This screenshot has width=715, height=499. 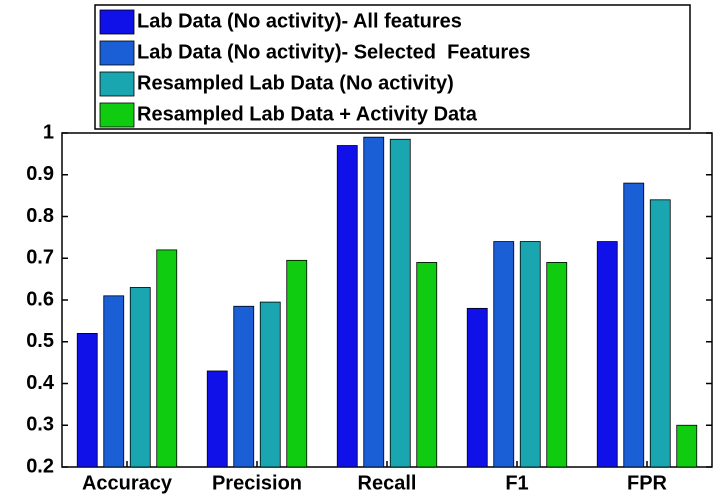 What do you see at coordinates (48, 132) in the screenshot?
I see `y-tick-label: 1` at bounding box center [48, 132].